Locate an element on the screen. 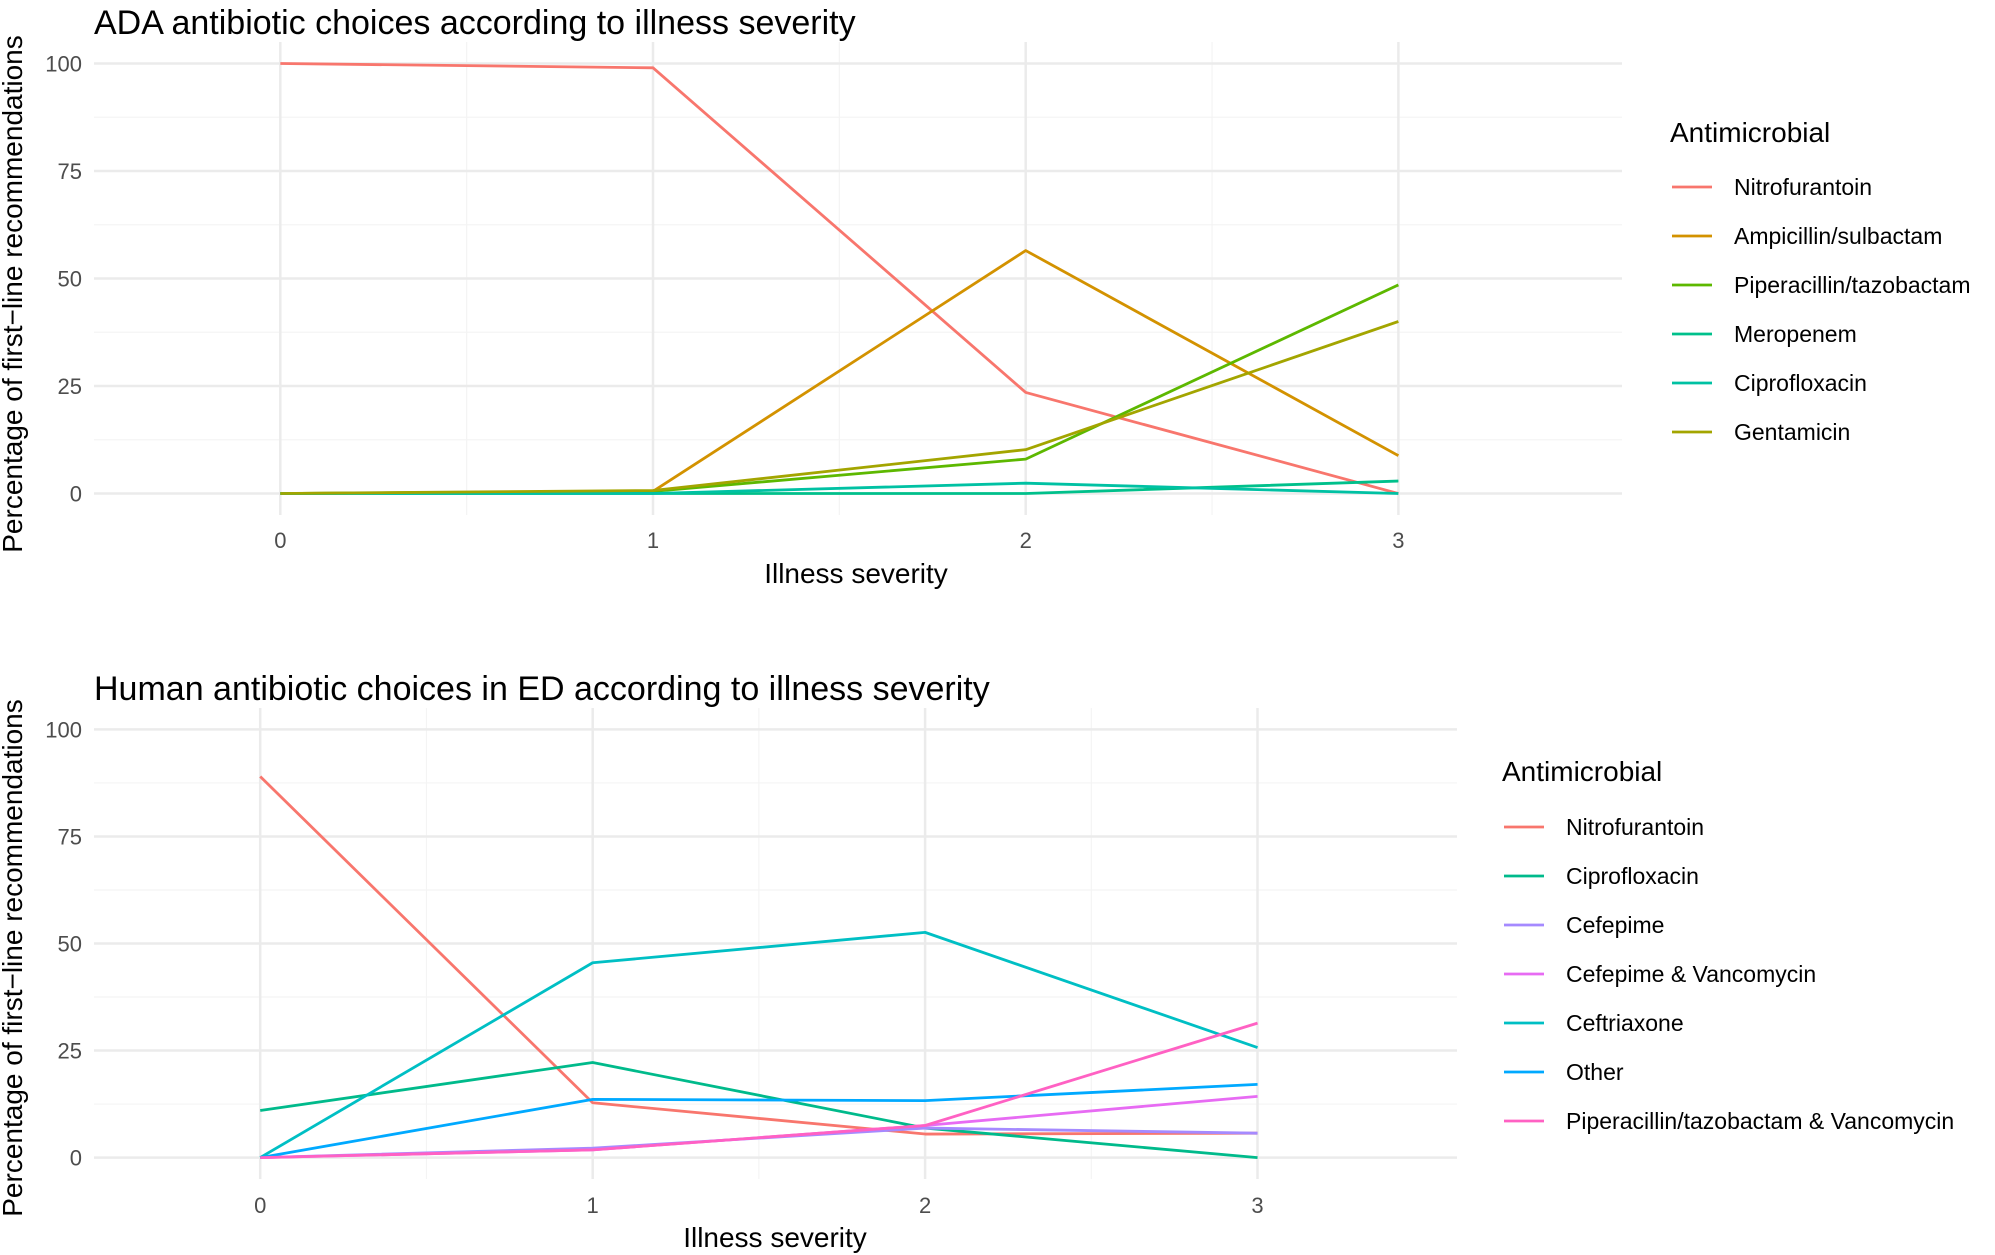 This screenshot has height=1255, width=1995. legend-item-ampicillin-sulbactam: Ampicillin/sulbactam is located at coordinates (1807, 236).